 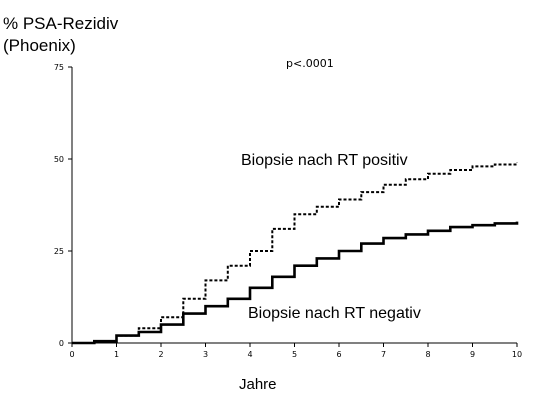 I want to click on x-tick-label: 8, so click(x=427, y=354).